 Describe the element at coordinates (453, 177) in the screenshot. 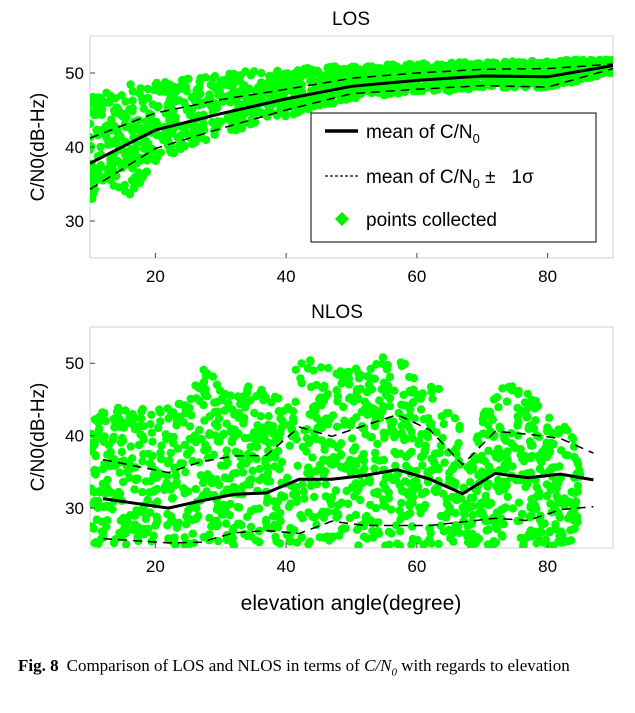

I see `legend-box` at that location.